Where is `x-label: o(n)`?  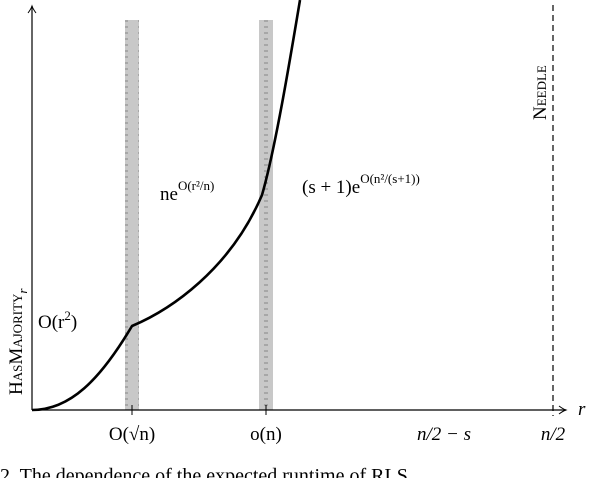 x-label: o(n) is located at coordinates (266, 434).